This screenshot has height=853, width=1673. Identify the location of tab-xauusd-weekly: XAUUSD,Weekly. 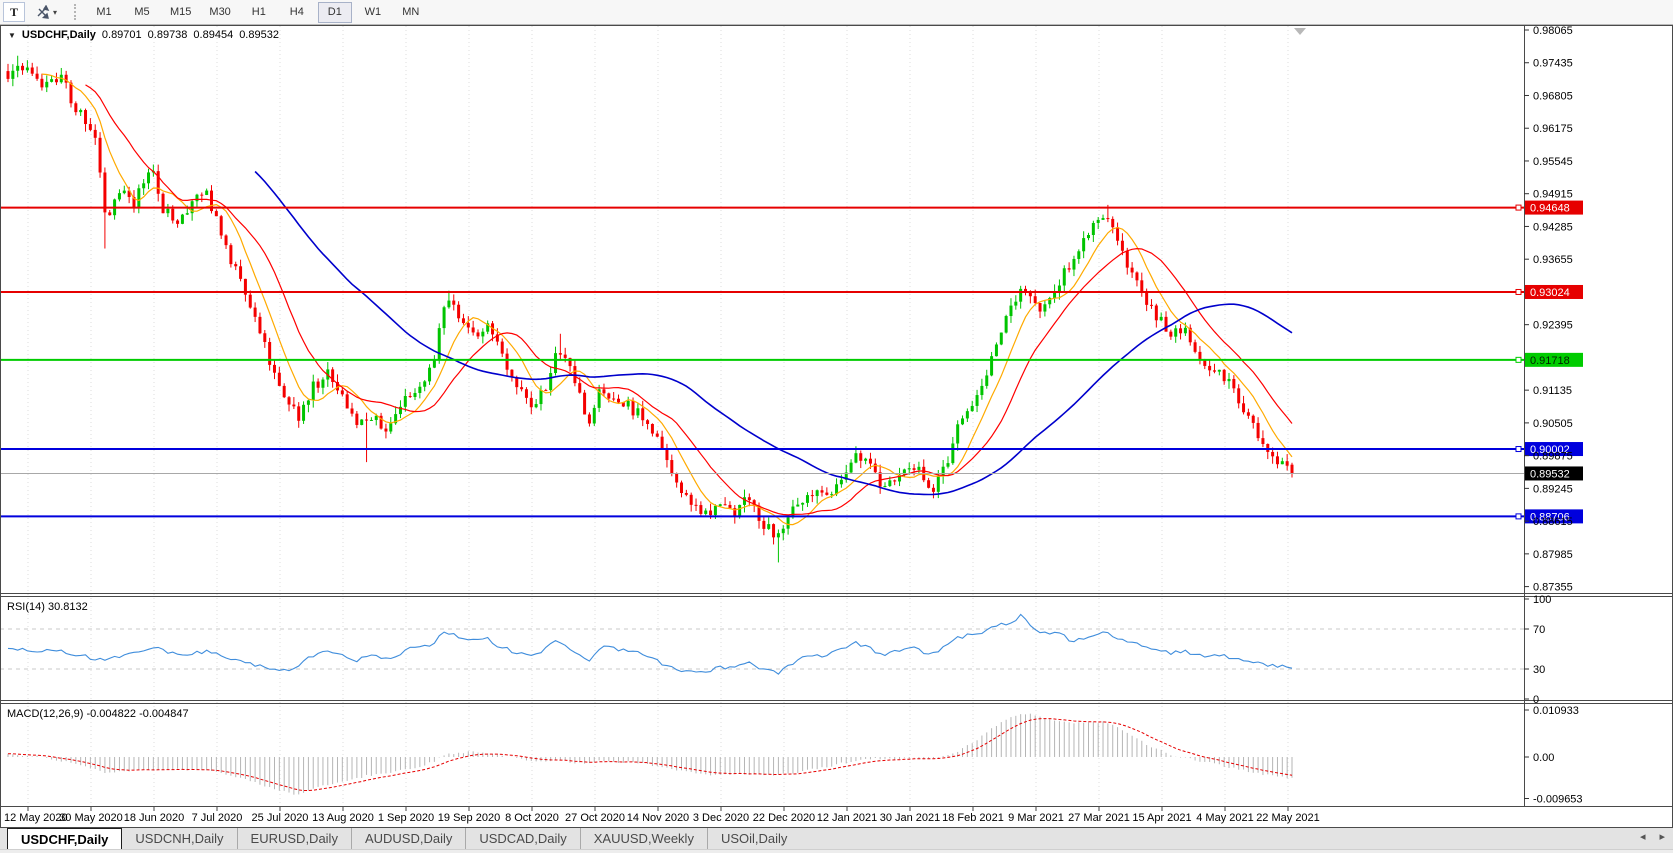
(643, 838).